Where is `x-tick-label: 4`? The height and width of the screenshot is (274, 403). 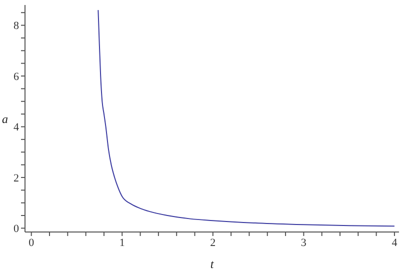
x-tick-label: 4 is located at coordinates (395, 242).